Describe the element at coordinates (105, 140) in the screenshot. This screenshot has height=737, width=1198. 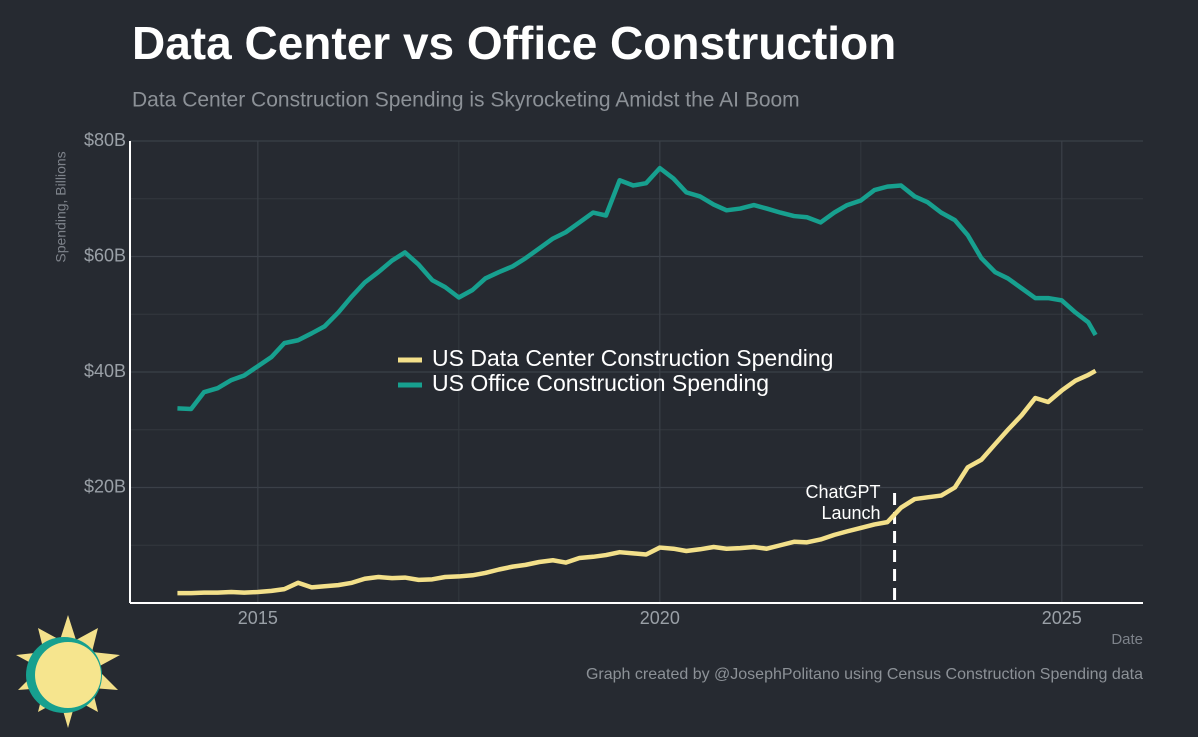
I see `y-tick-label: $80B` at that location.